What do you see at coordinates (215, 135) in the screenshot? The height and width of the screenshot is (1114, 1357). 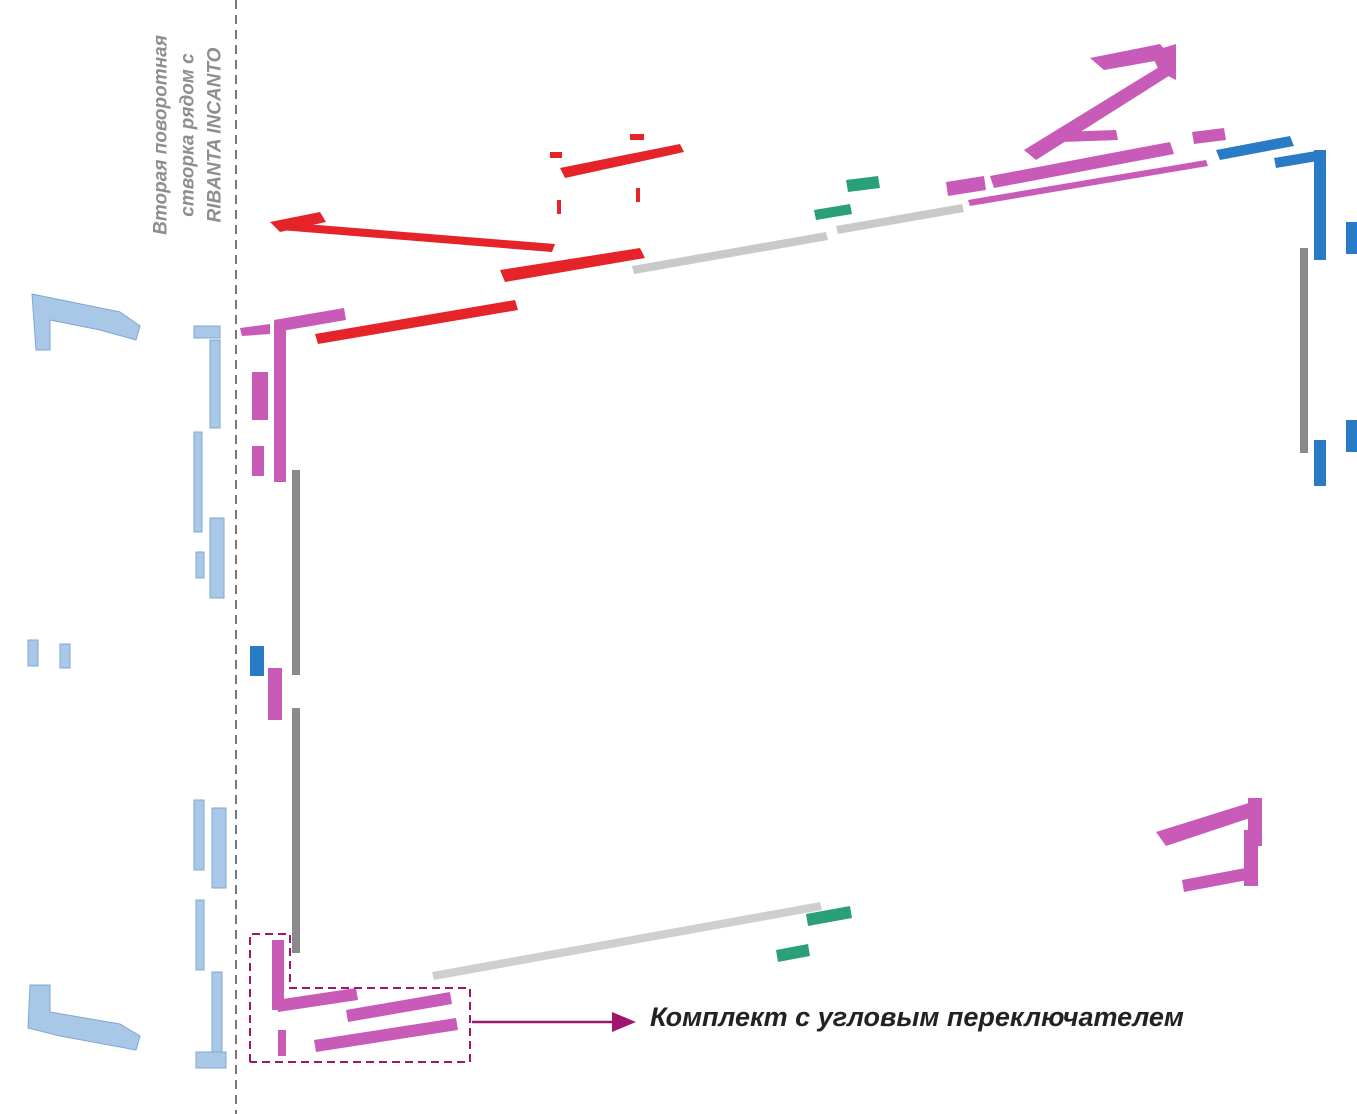 I see `second-sash-label-line-3: RIBANTA INCANTO` at bounding box center [215, 135].